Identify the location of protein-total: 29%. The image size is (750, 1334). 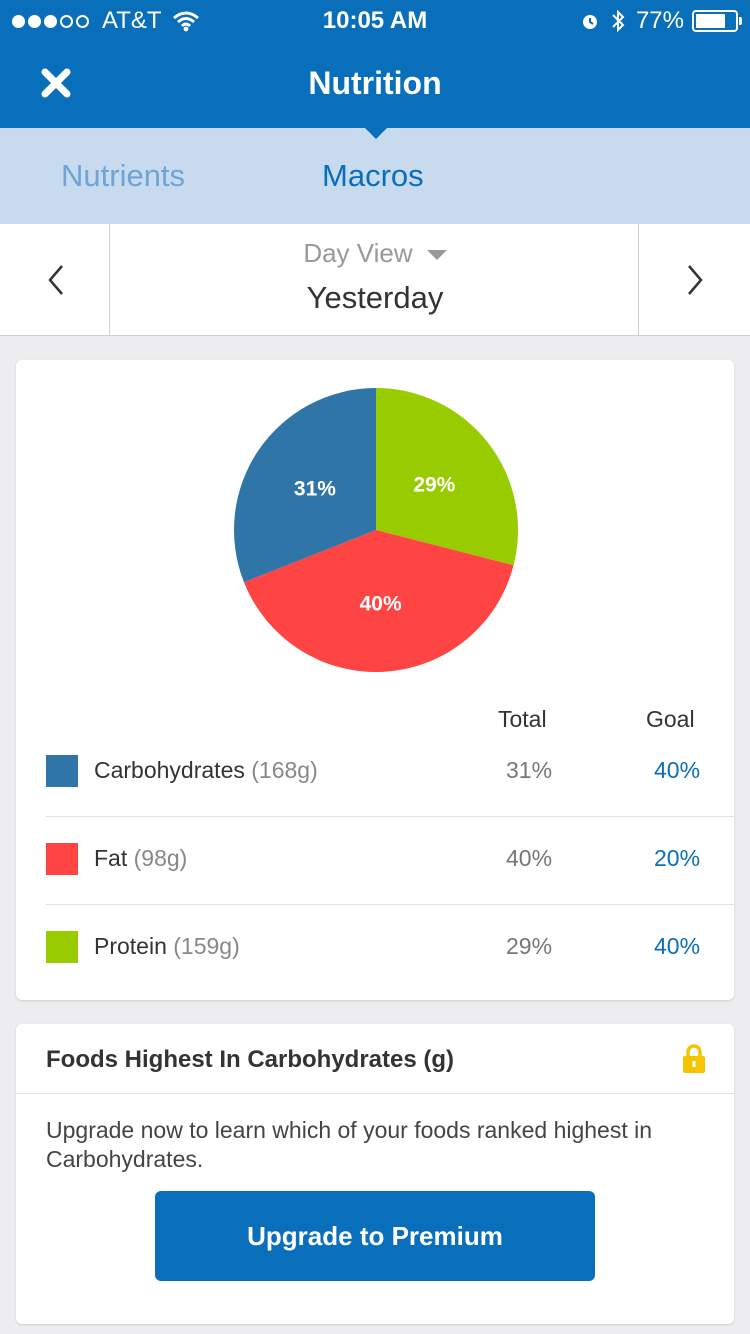
(529, 946).